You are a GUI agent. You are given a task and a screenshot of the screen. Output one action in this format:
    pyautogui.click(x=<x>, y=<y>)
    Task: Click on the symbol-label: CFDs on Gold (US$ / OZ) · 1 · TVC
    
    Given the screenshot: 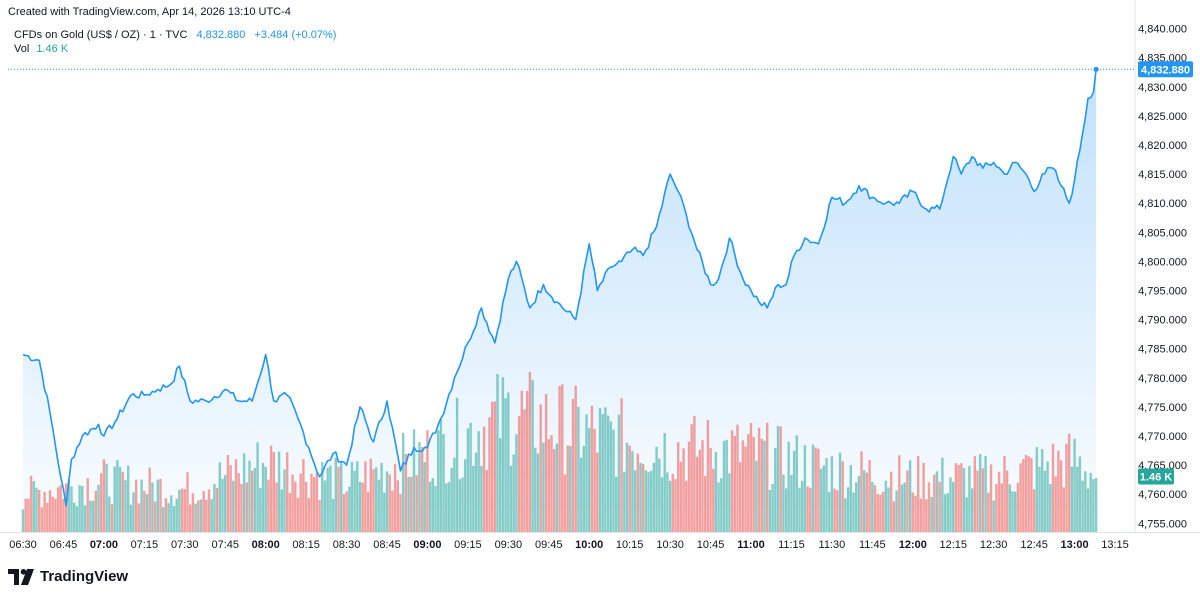 What is the action you would take?
    pyautogui.click(x=101, y=35)
    